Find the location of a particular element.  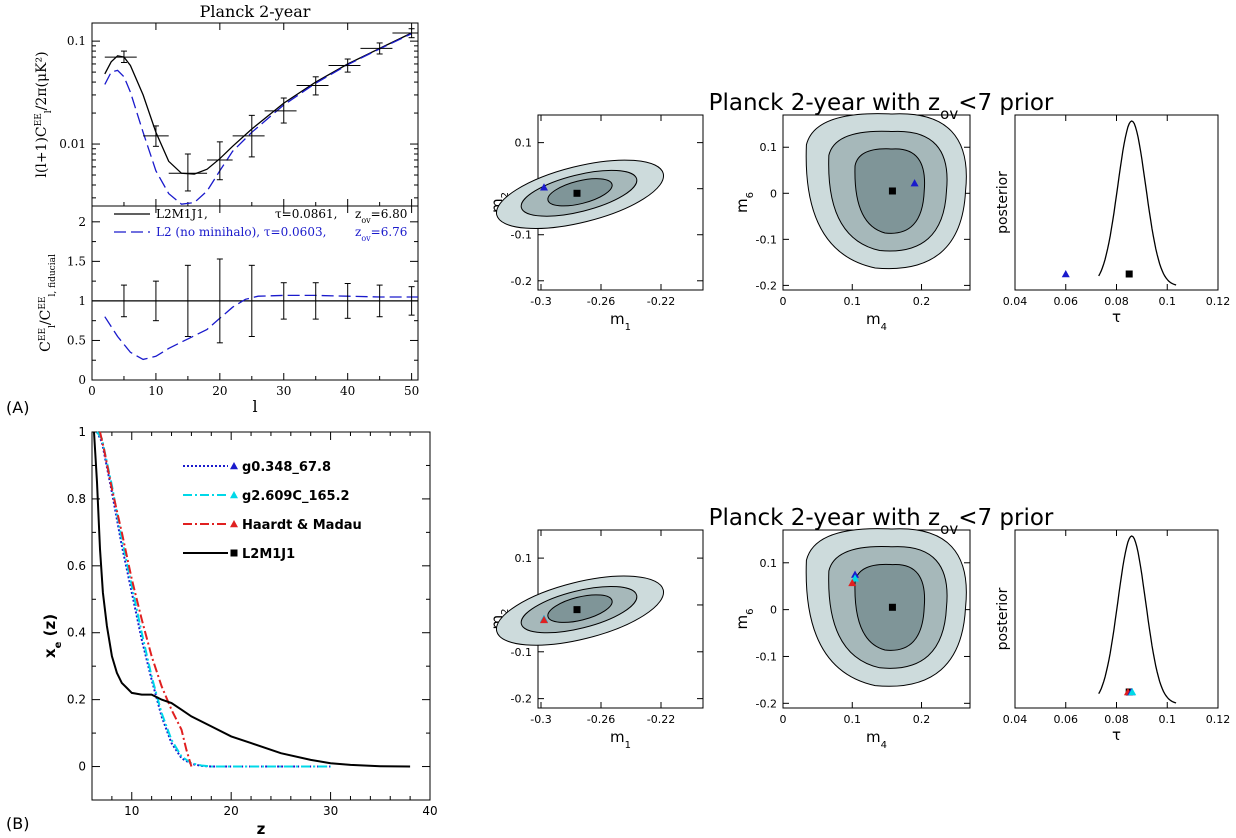

y-axis-label: m6 is located at coordinates (744, 202).